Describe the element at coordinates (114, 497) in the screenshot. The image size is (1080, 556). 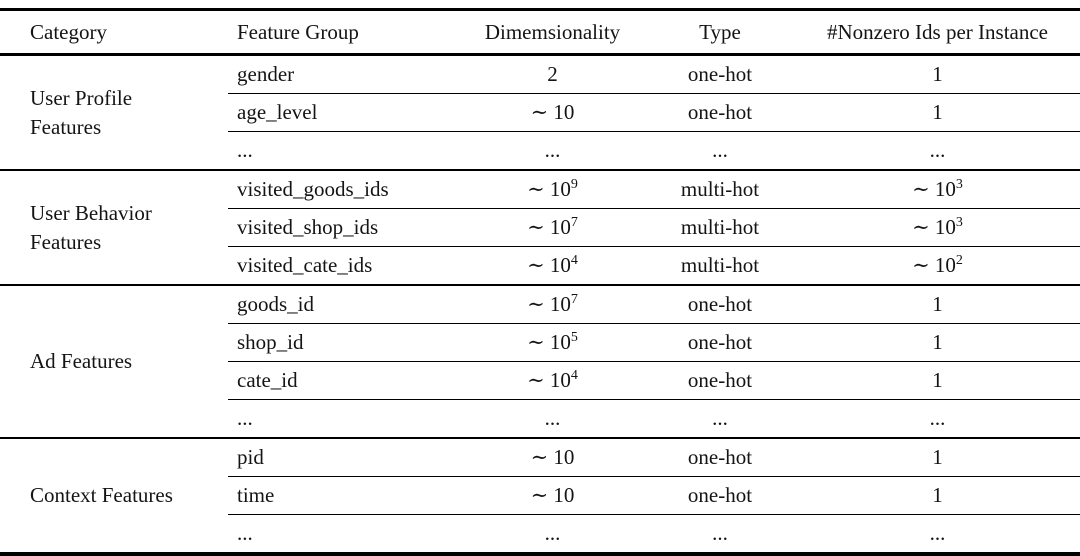
I see `category-cell: Context Features` at that location.